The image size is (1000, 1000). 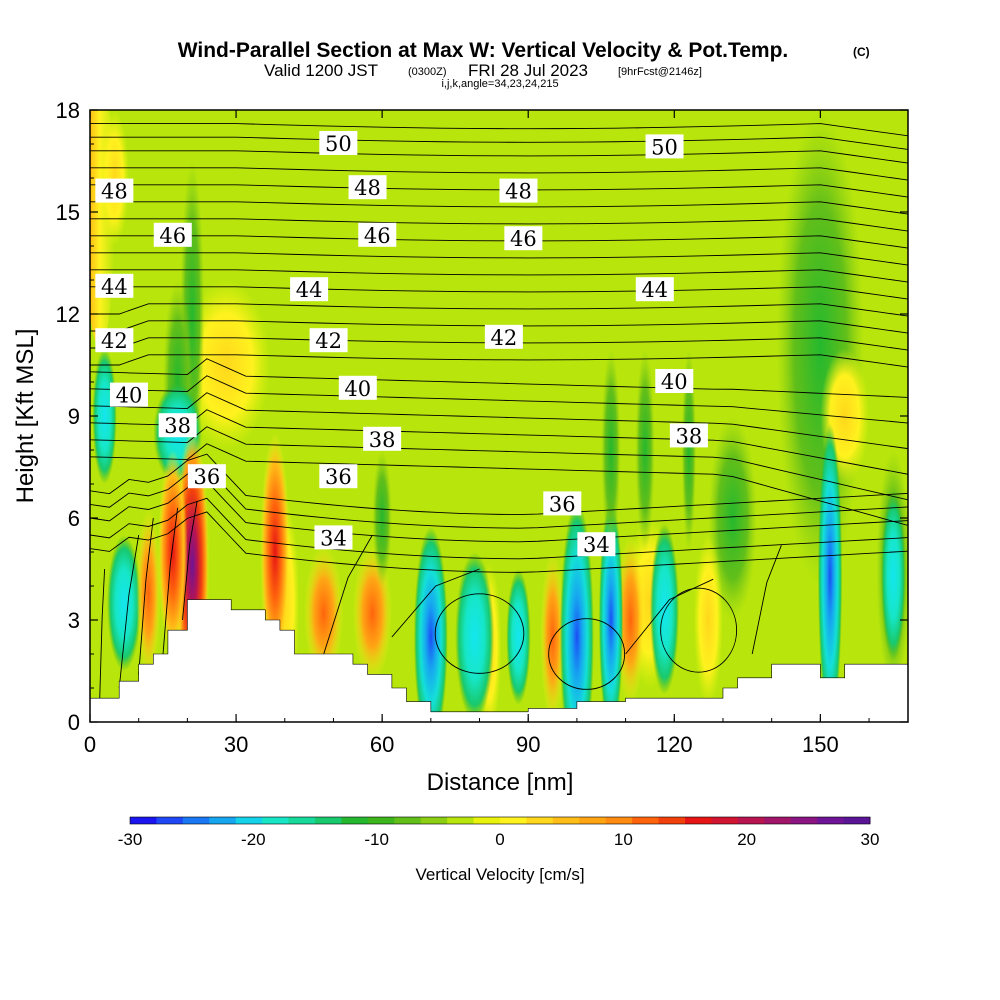 I want to click on isentrope-label: 38, so click(x=177, y=425).